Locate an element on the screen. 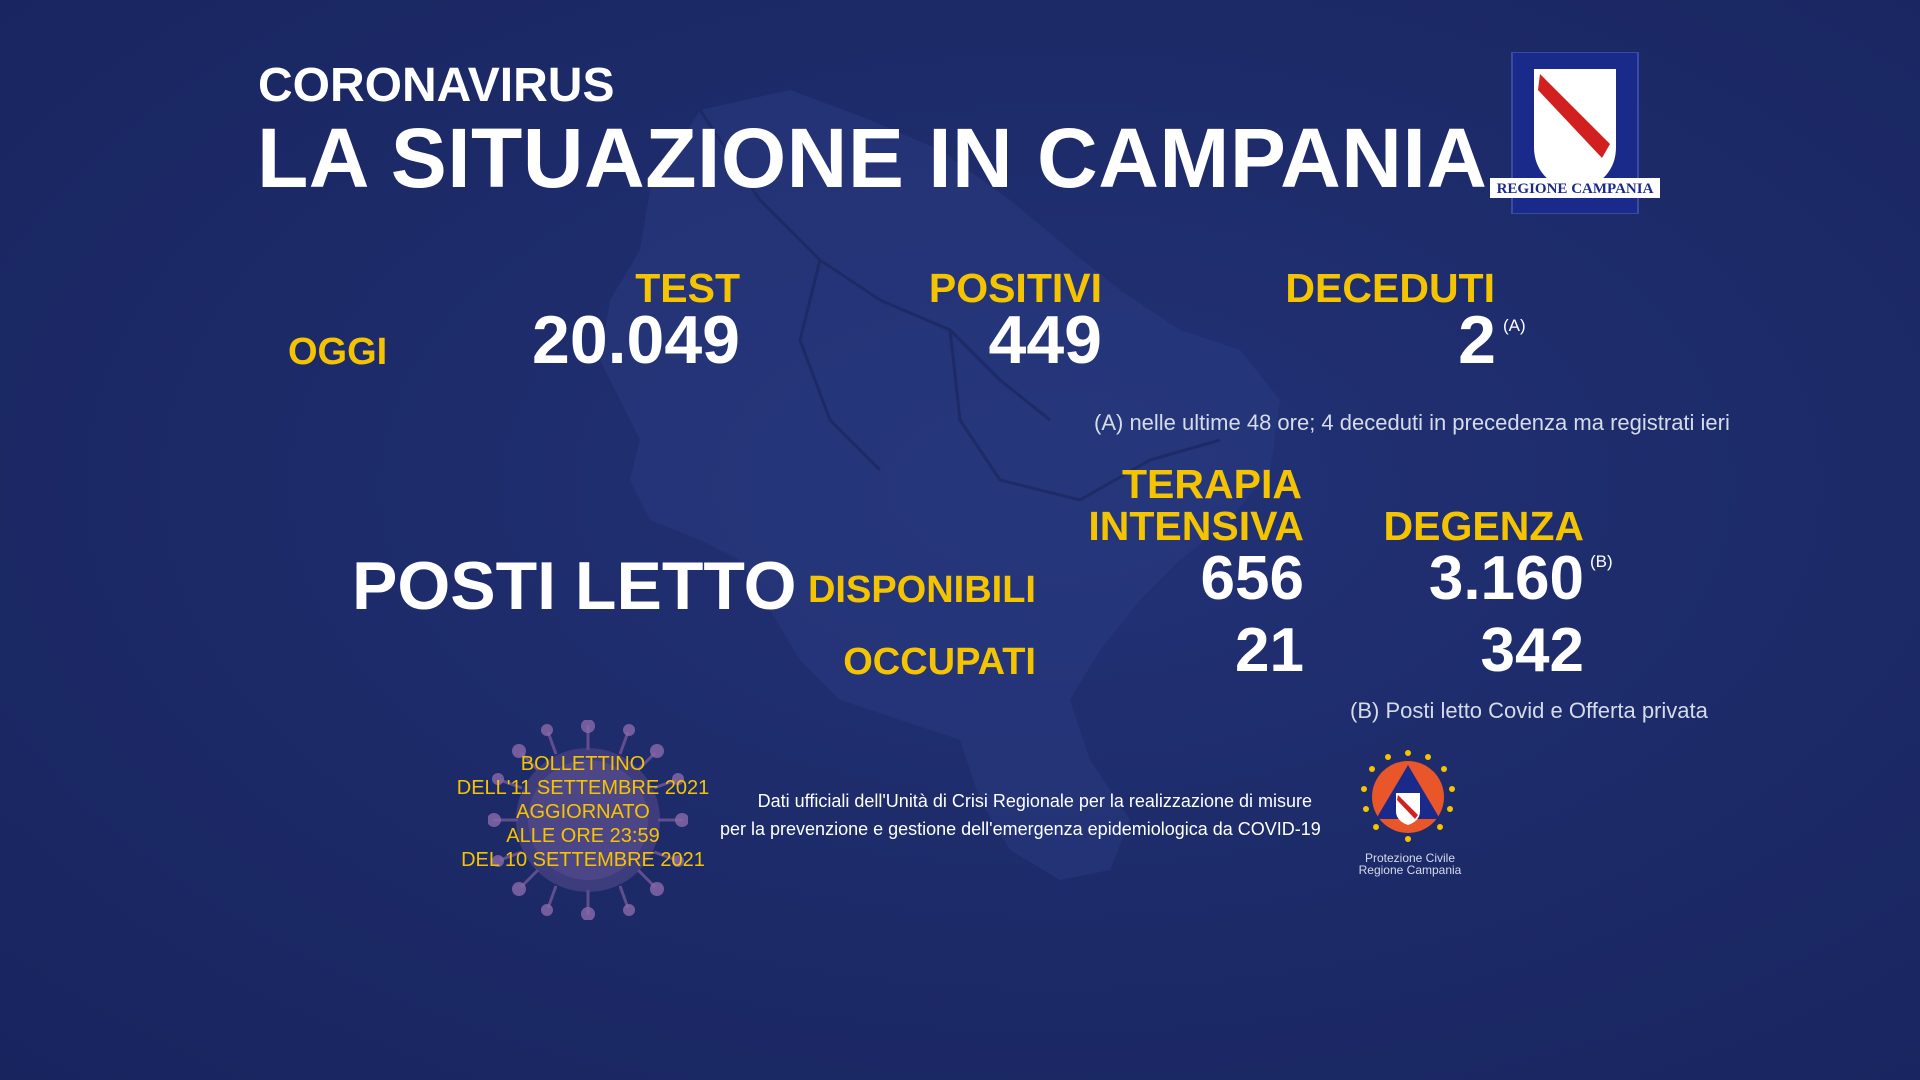 This screenshot has height=1080, width=1920. regione-campania-logo-icon: REGIONE CAMPANIA is located at coordinates (1575, 133).